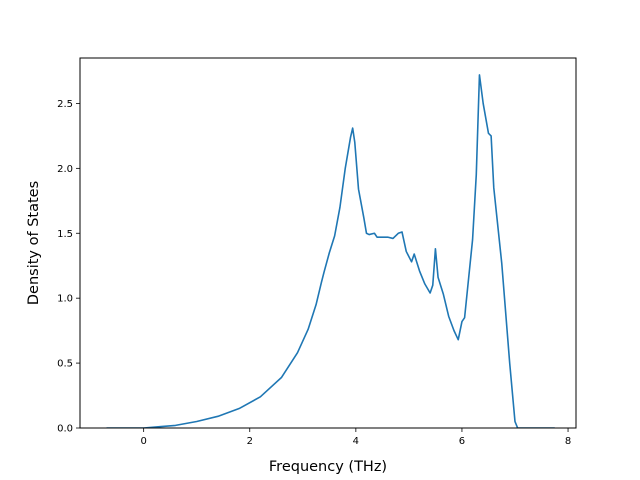 The width and height of the screenshot is (640, 480). What do you see at coordinates (34, 243) in the screenshot?
I see `y-axis-label: Density of States` at bounding box center [34, 243].